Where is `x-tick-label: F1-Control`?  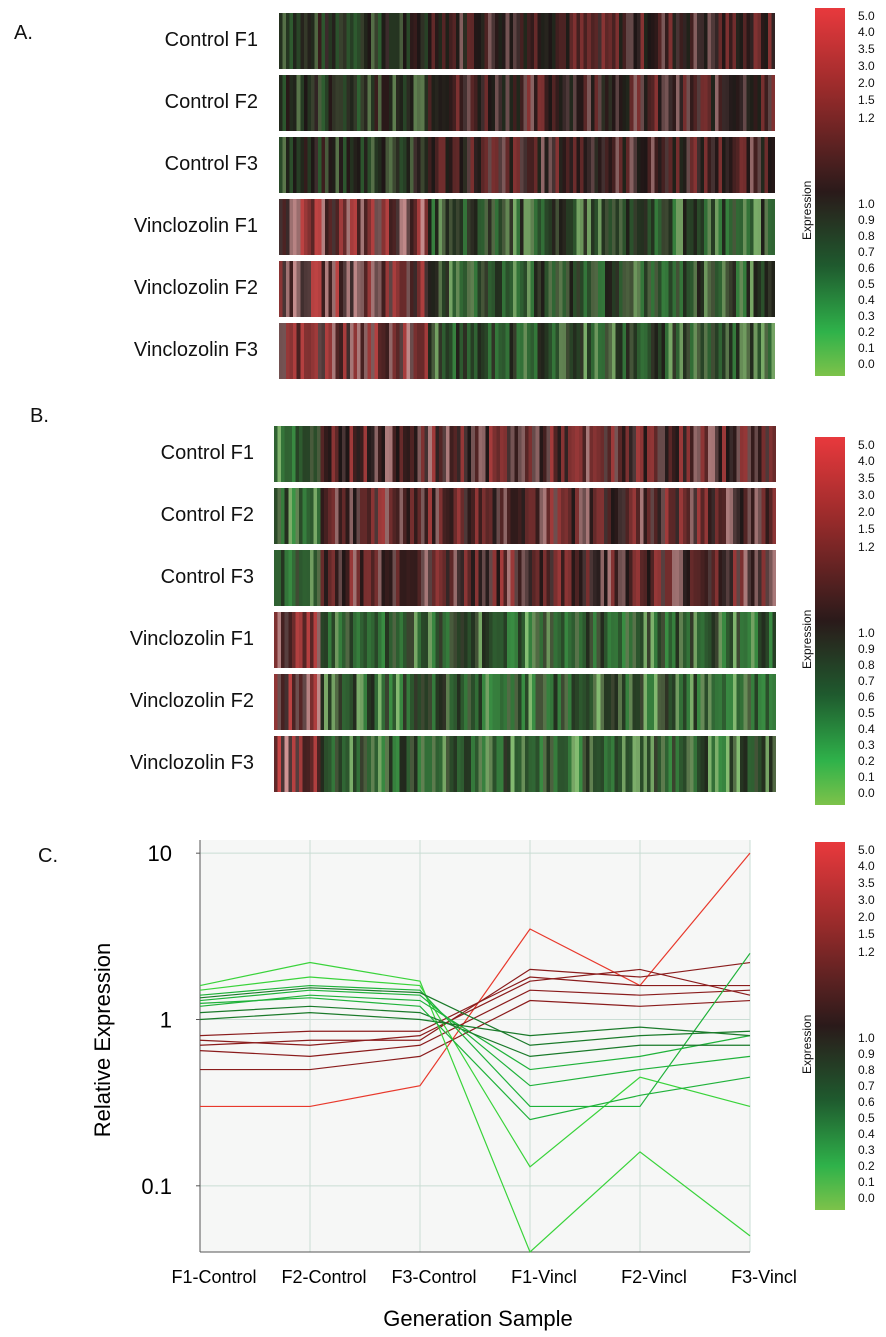
x-tick-label: F1-Control is located at coordinates (213, 1277).